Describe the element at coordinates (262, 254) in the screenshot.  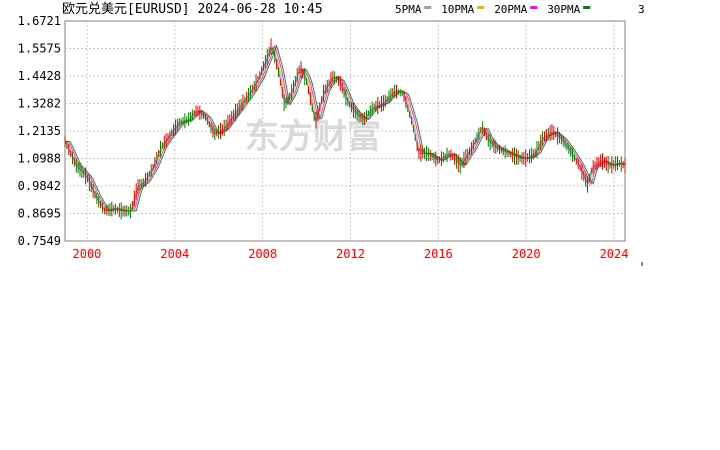
I see `x-tick-label: 2008` at that location.